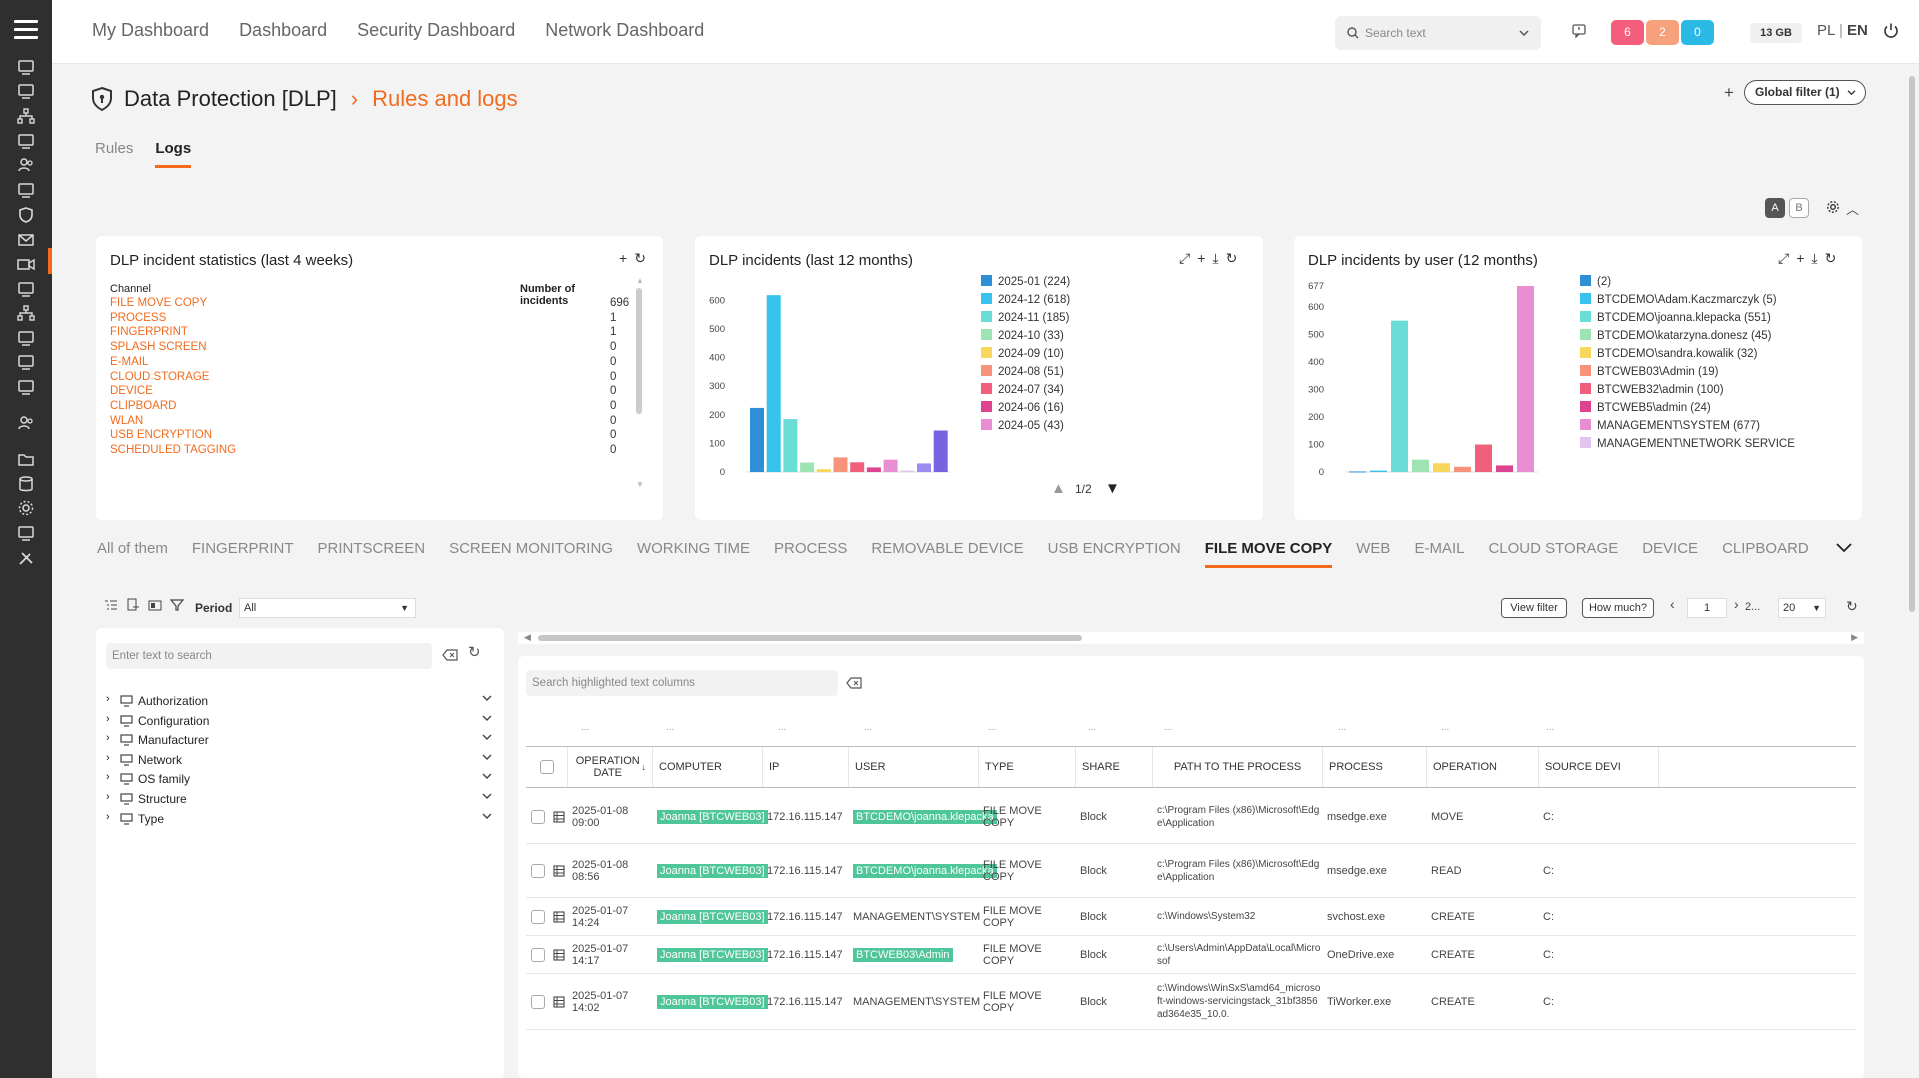 The height and width of the screenshot is (1078, 1919). Describe the element at coordinates (1438, 33) in the screenshot. I see `global-search-input: Search text` at that location.